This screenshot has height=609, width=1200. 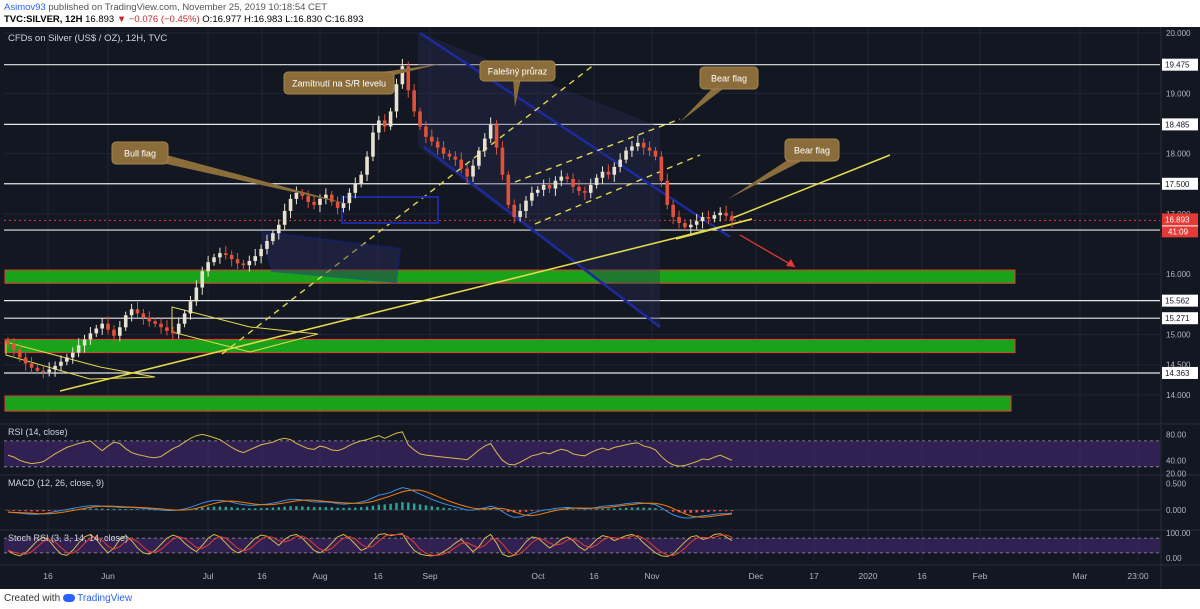 I want to click on current-price-label: 16.893, so click(x=1177, y=219).